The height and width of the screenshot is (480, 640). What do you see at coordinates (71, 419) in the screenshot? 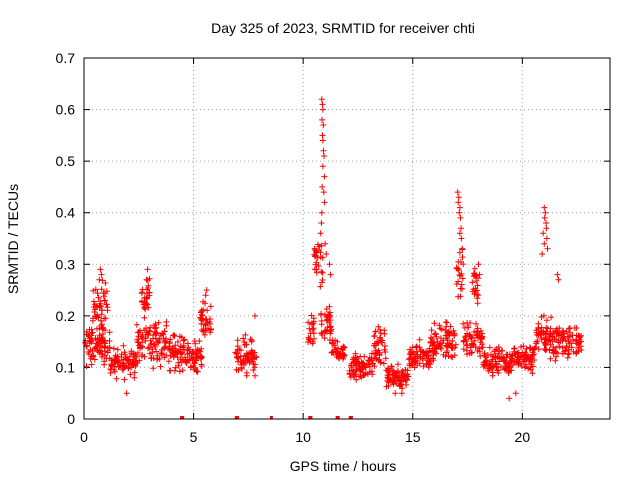
I see `y-tick-label: 0` at bounding box center [71, 419].